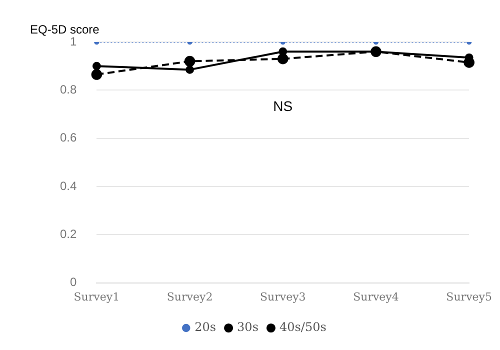  What do you see at coordinates (73, 282) in the screenshot?
I see `y-tick-label: 0` at bounding box center [73, 282].